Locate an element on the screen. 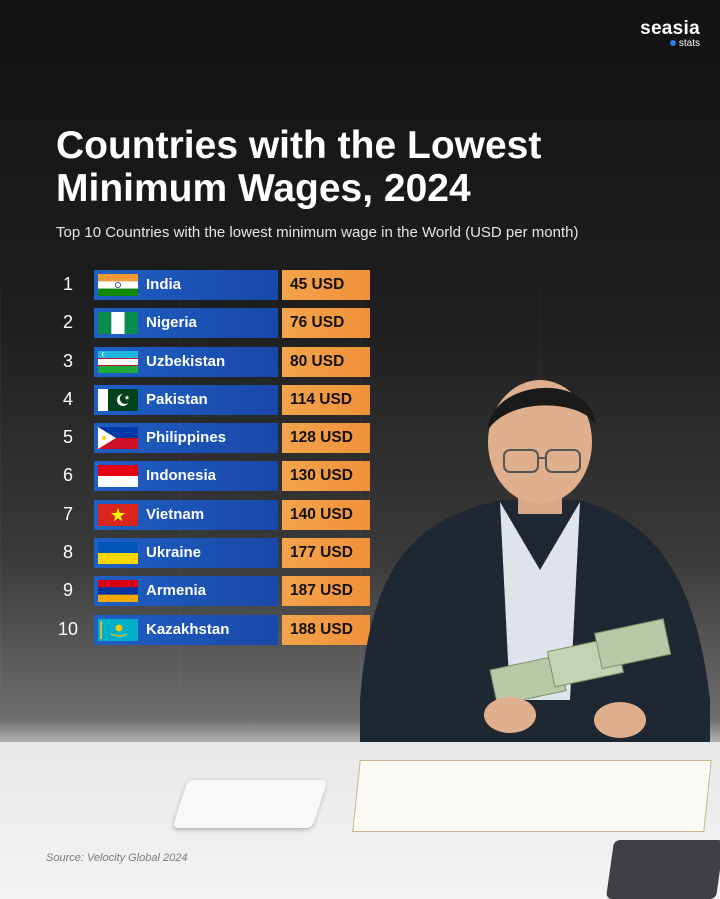 This screenshot has height=899, width=720. ranking-row: 9 Armenia 187 USD is located at coordinates (214, 591).